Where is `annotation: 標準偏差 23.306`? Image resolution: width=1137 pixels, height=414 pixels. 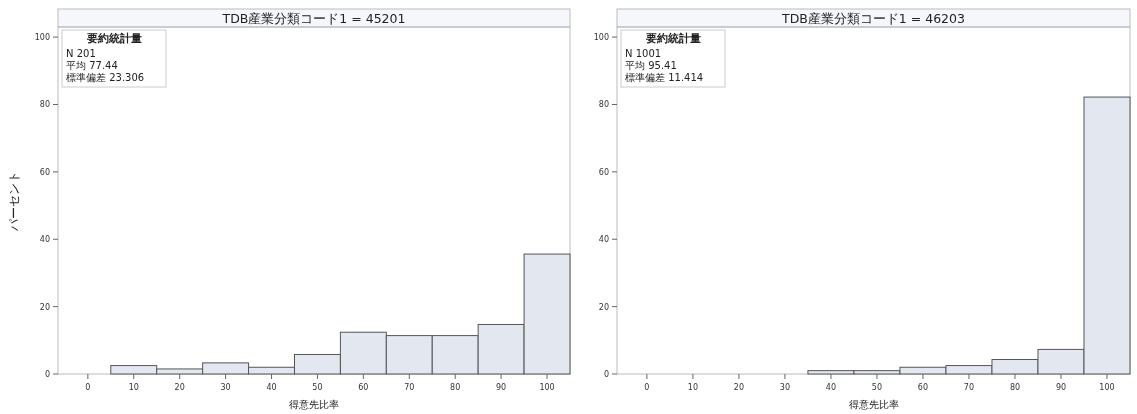
annotation: 標準偏差 23.306 is located at coordinates (105, 77).